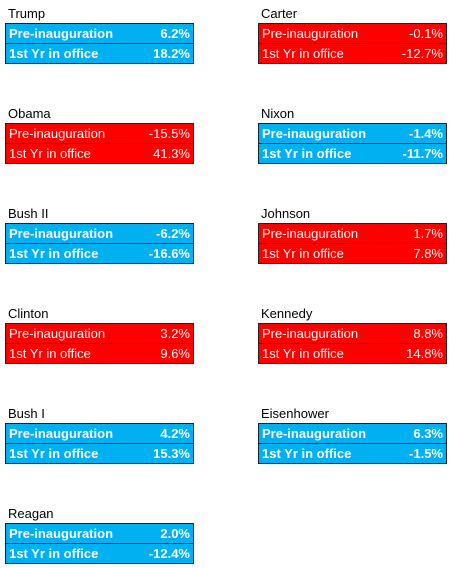  I want to click on data-row: Pre-inauguration -6.2%, so click(99, 233).